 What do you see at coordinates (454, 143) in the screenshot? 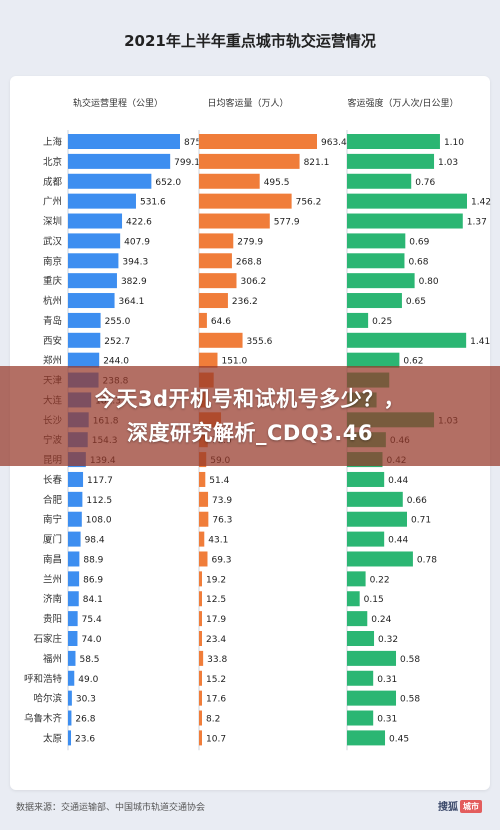
I see `data-label: 1.10` at bounding box center [454, 143].